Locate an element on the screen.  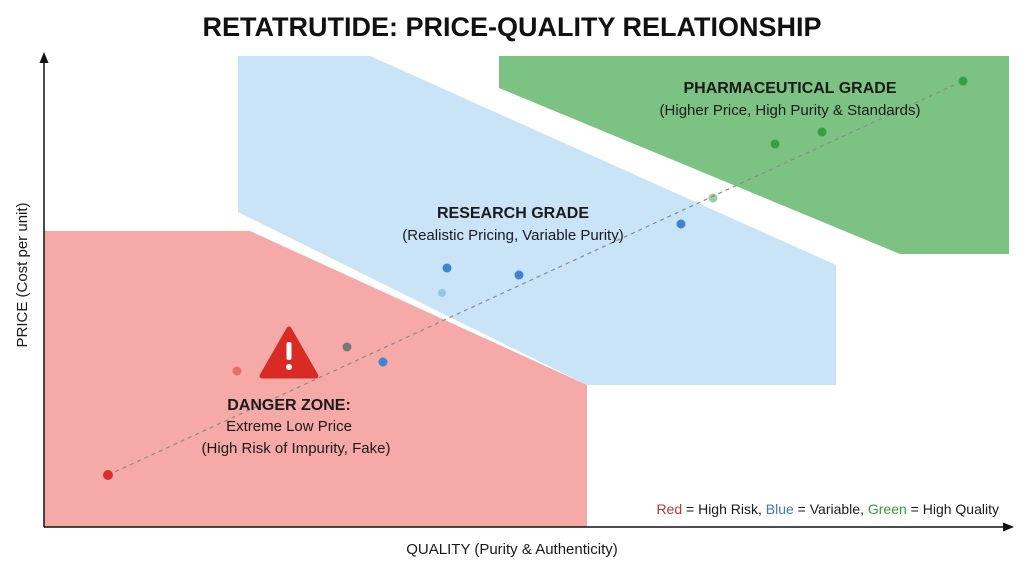
legend-red-text: = High Risk, is located at coordinates (724, 509).